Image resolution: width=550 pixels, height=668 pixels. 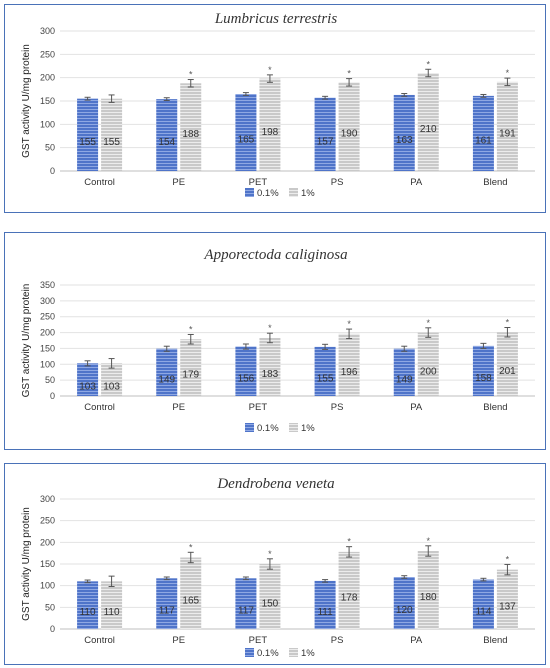 What do you see at coordinates (507, 133) in the screenshot?
I see `data-label: 191` at bounding box center [507, 133].